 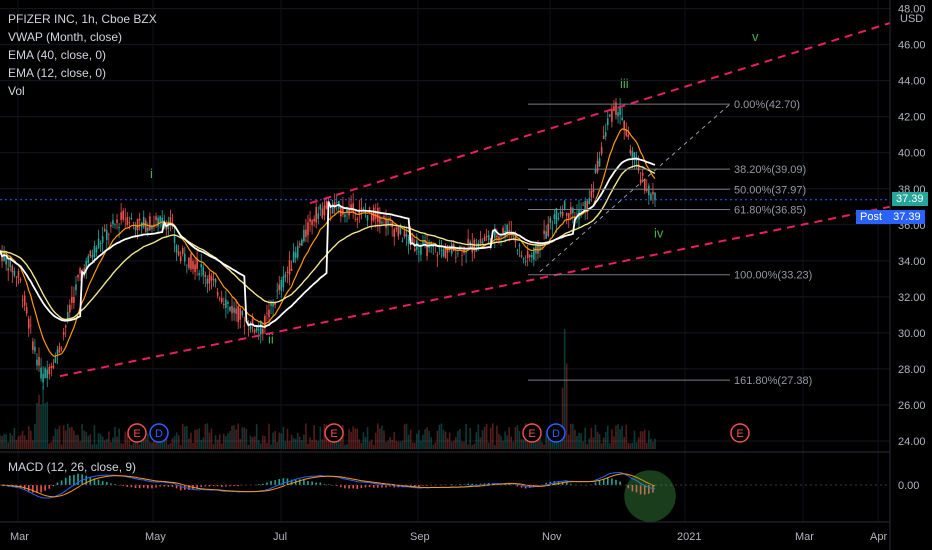 What do you see at coordinates (65, 37) in the screenshot?
I see `legend-vwap: VWAP (Month, close)` at bounding box center [65, 37].